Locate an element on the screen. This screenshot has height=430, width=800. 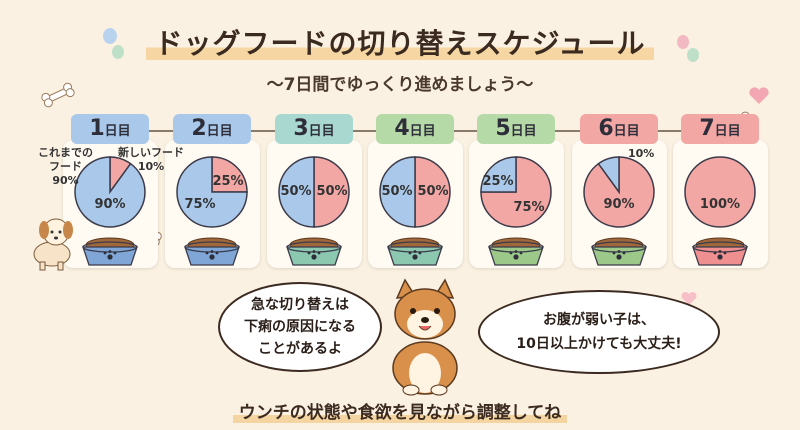
day-badge: 6日目 is located at coordinates (619, 129).